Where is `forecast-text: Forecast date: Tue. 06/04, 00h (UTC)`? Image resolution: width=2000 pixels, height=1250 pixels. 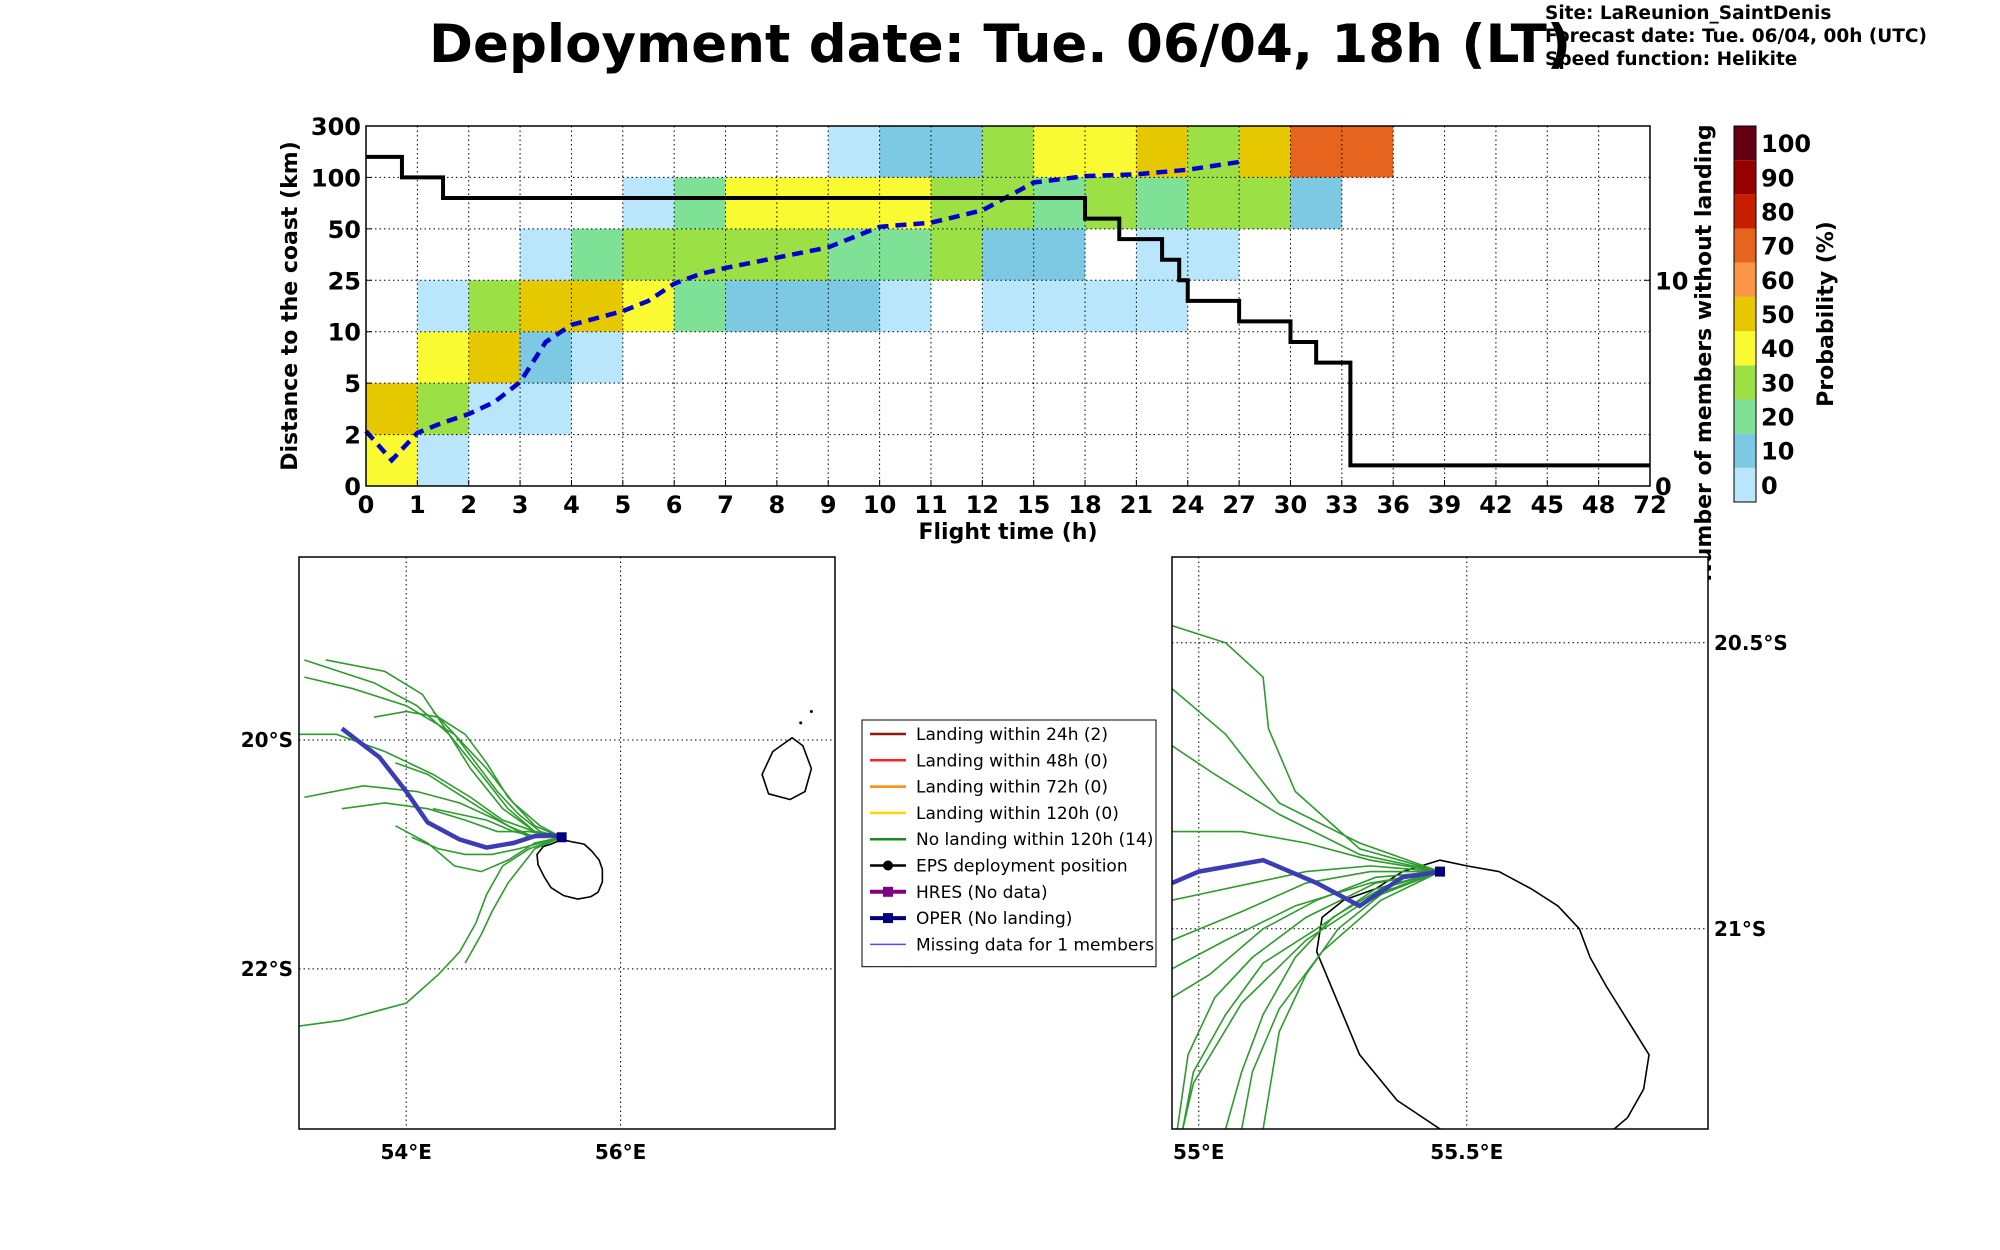 forecast-text: Forecast date: Tue. 06/04, 00h (UTC) is located at coordinates (1736, 36).